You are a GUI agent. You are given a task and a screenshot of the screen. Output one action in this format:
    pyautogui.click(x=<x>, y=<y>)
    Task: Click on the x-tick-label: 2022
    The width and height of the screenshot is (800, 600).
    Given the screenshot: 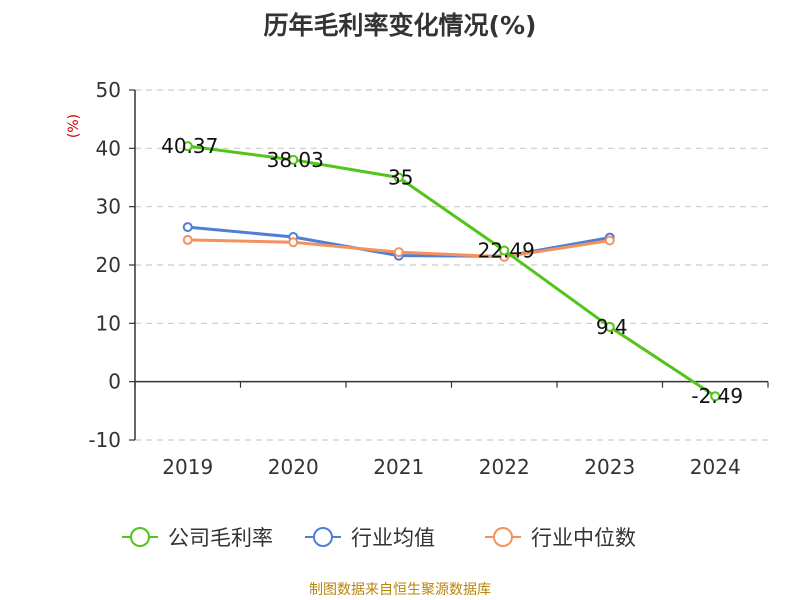 What is the action you would take?
    pyautogui.click(x=504, y=467)
    